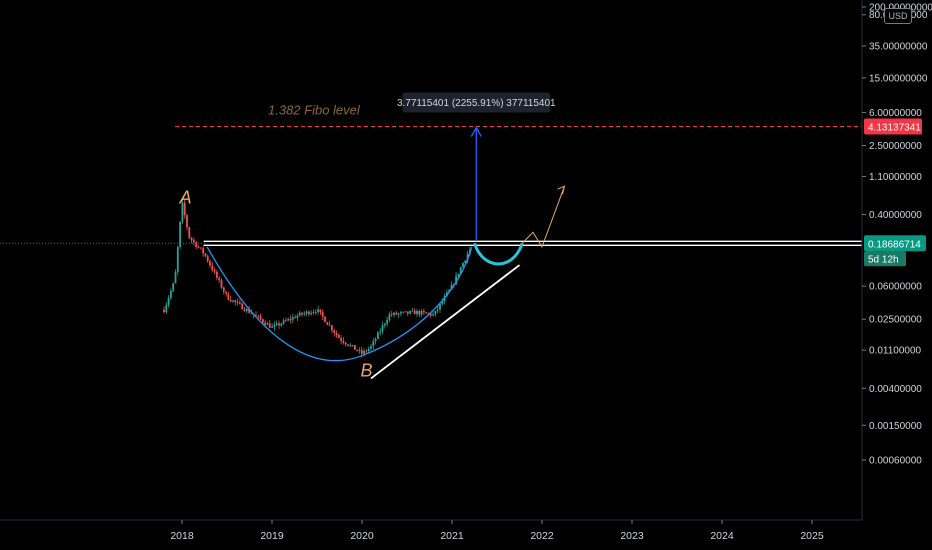 This screenshot has width=932, height=550. Describe the element at coordinates (362, 536) in the screenshot. I see `time-tick-label: 2020` at that location.